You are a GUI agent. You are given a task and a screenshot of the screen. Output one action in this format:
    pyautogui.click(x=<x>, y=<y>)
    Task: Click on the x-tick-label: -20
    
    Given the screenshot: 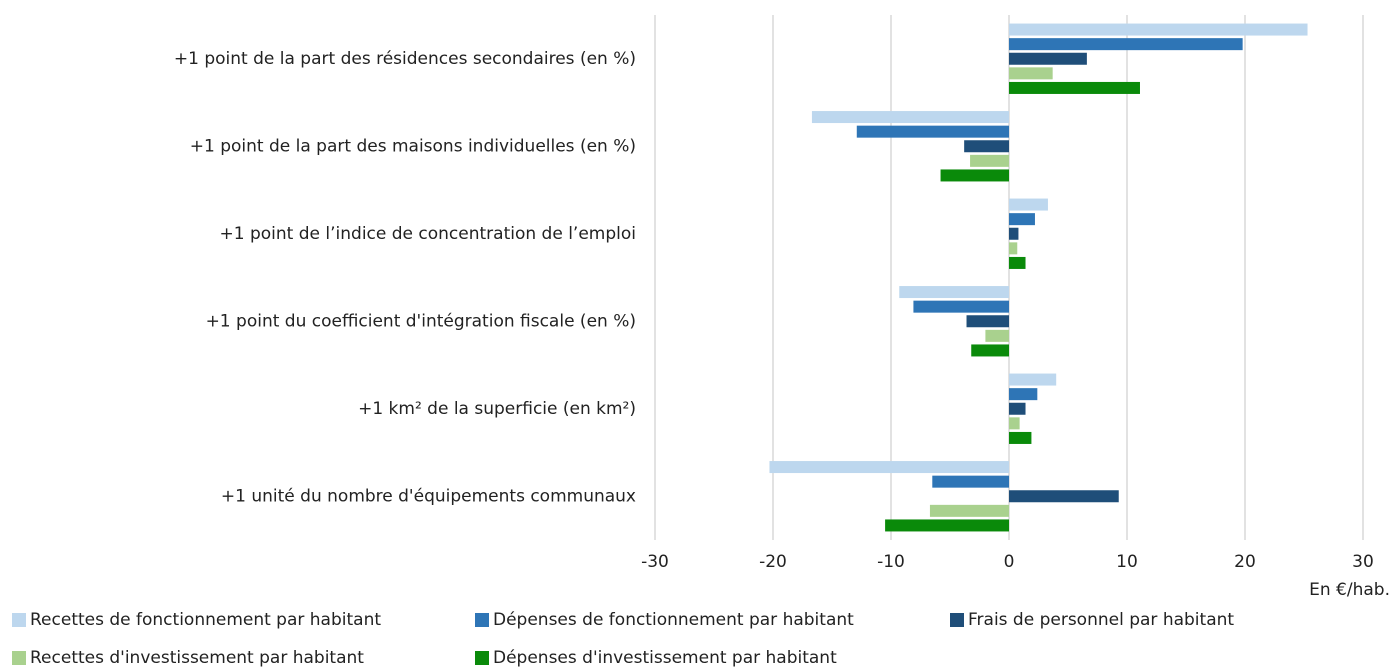 What is the action you would take?
    pyautogui.click(x=773, y=562)
    